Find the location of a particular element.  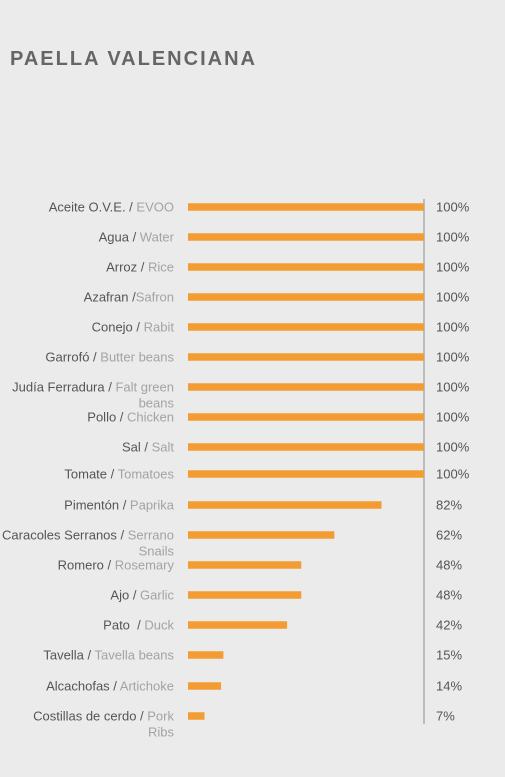

category-label: Pollo / Chicken is located at coordinates (130, 417).